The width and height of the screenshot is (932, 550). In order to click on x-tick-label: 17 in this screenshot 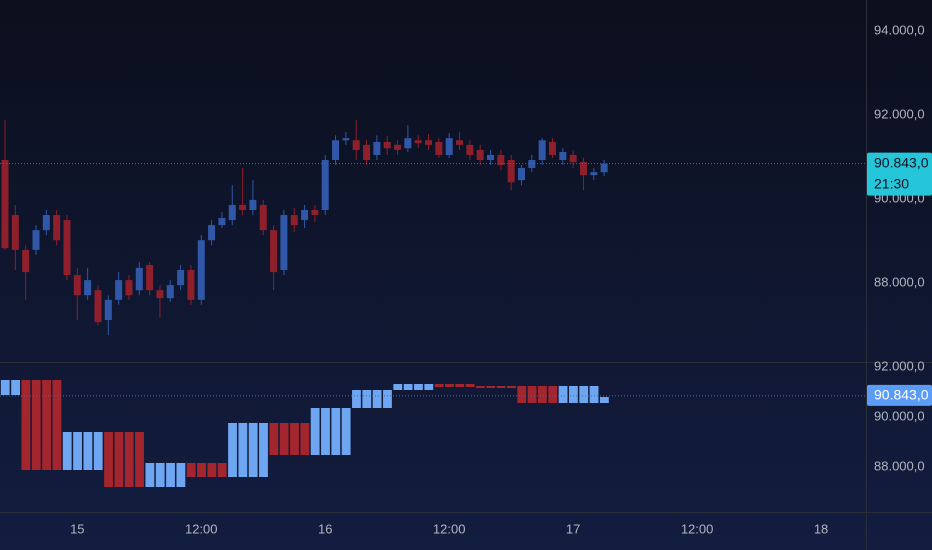, I will do `click(573, 528)`.